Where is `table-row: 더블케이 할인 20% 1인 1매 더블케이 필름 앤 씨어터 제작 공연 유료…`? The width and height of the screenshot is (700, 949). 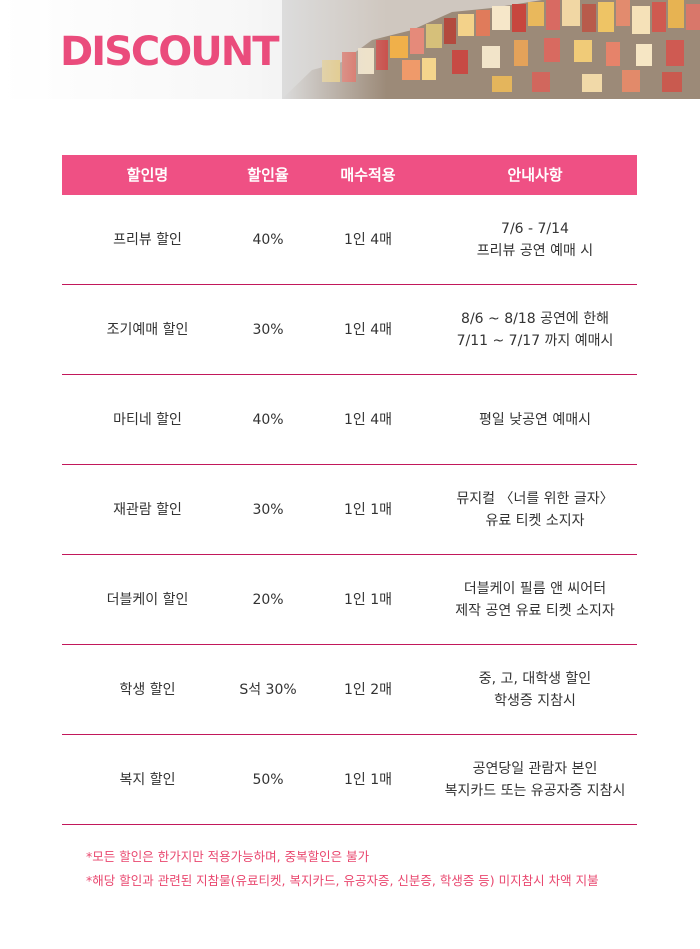 table-row: 더블케이 할인 20% 1인 1매 더블케이 필름 앤 씨어터 제작 공연 유료… is located at coordinates (349, 600).